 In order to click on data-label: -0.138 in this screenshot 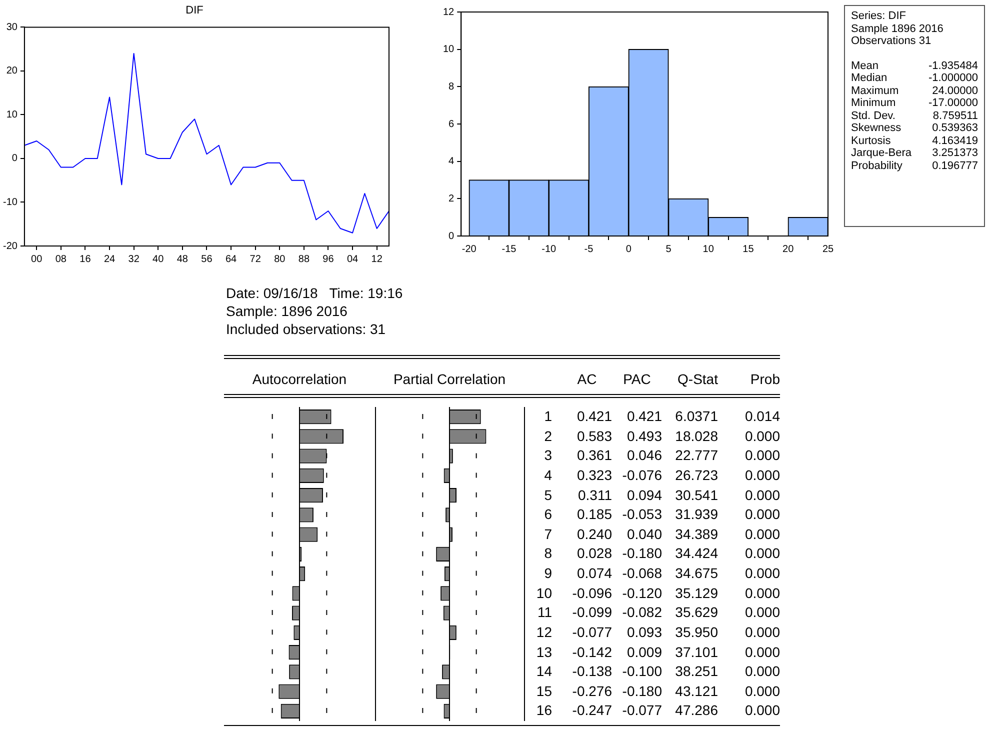, I will do `click(591, 672)`.